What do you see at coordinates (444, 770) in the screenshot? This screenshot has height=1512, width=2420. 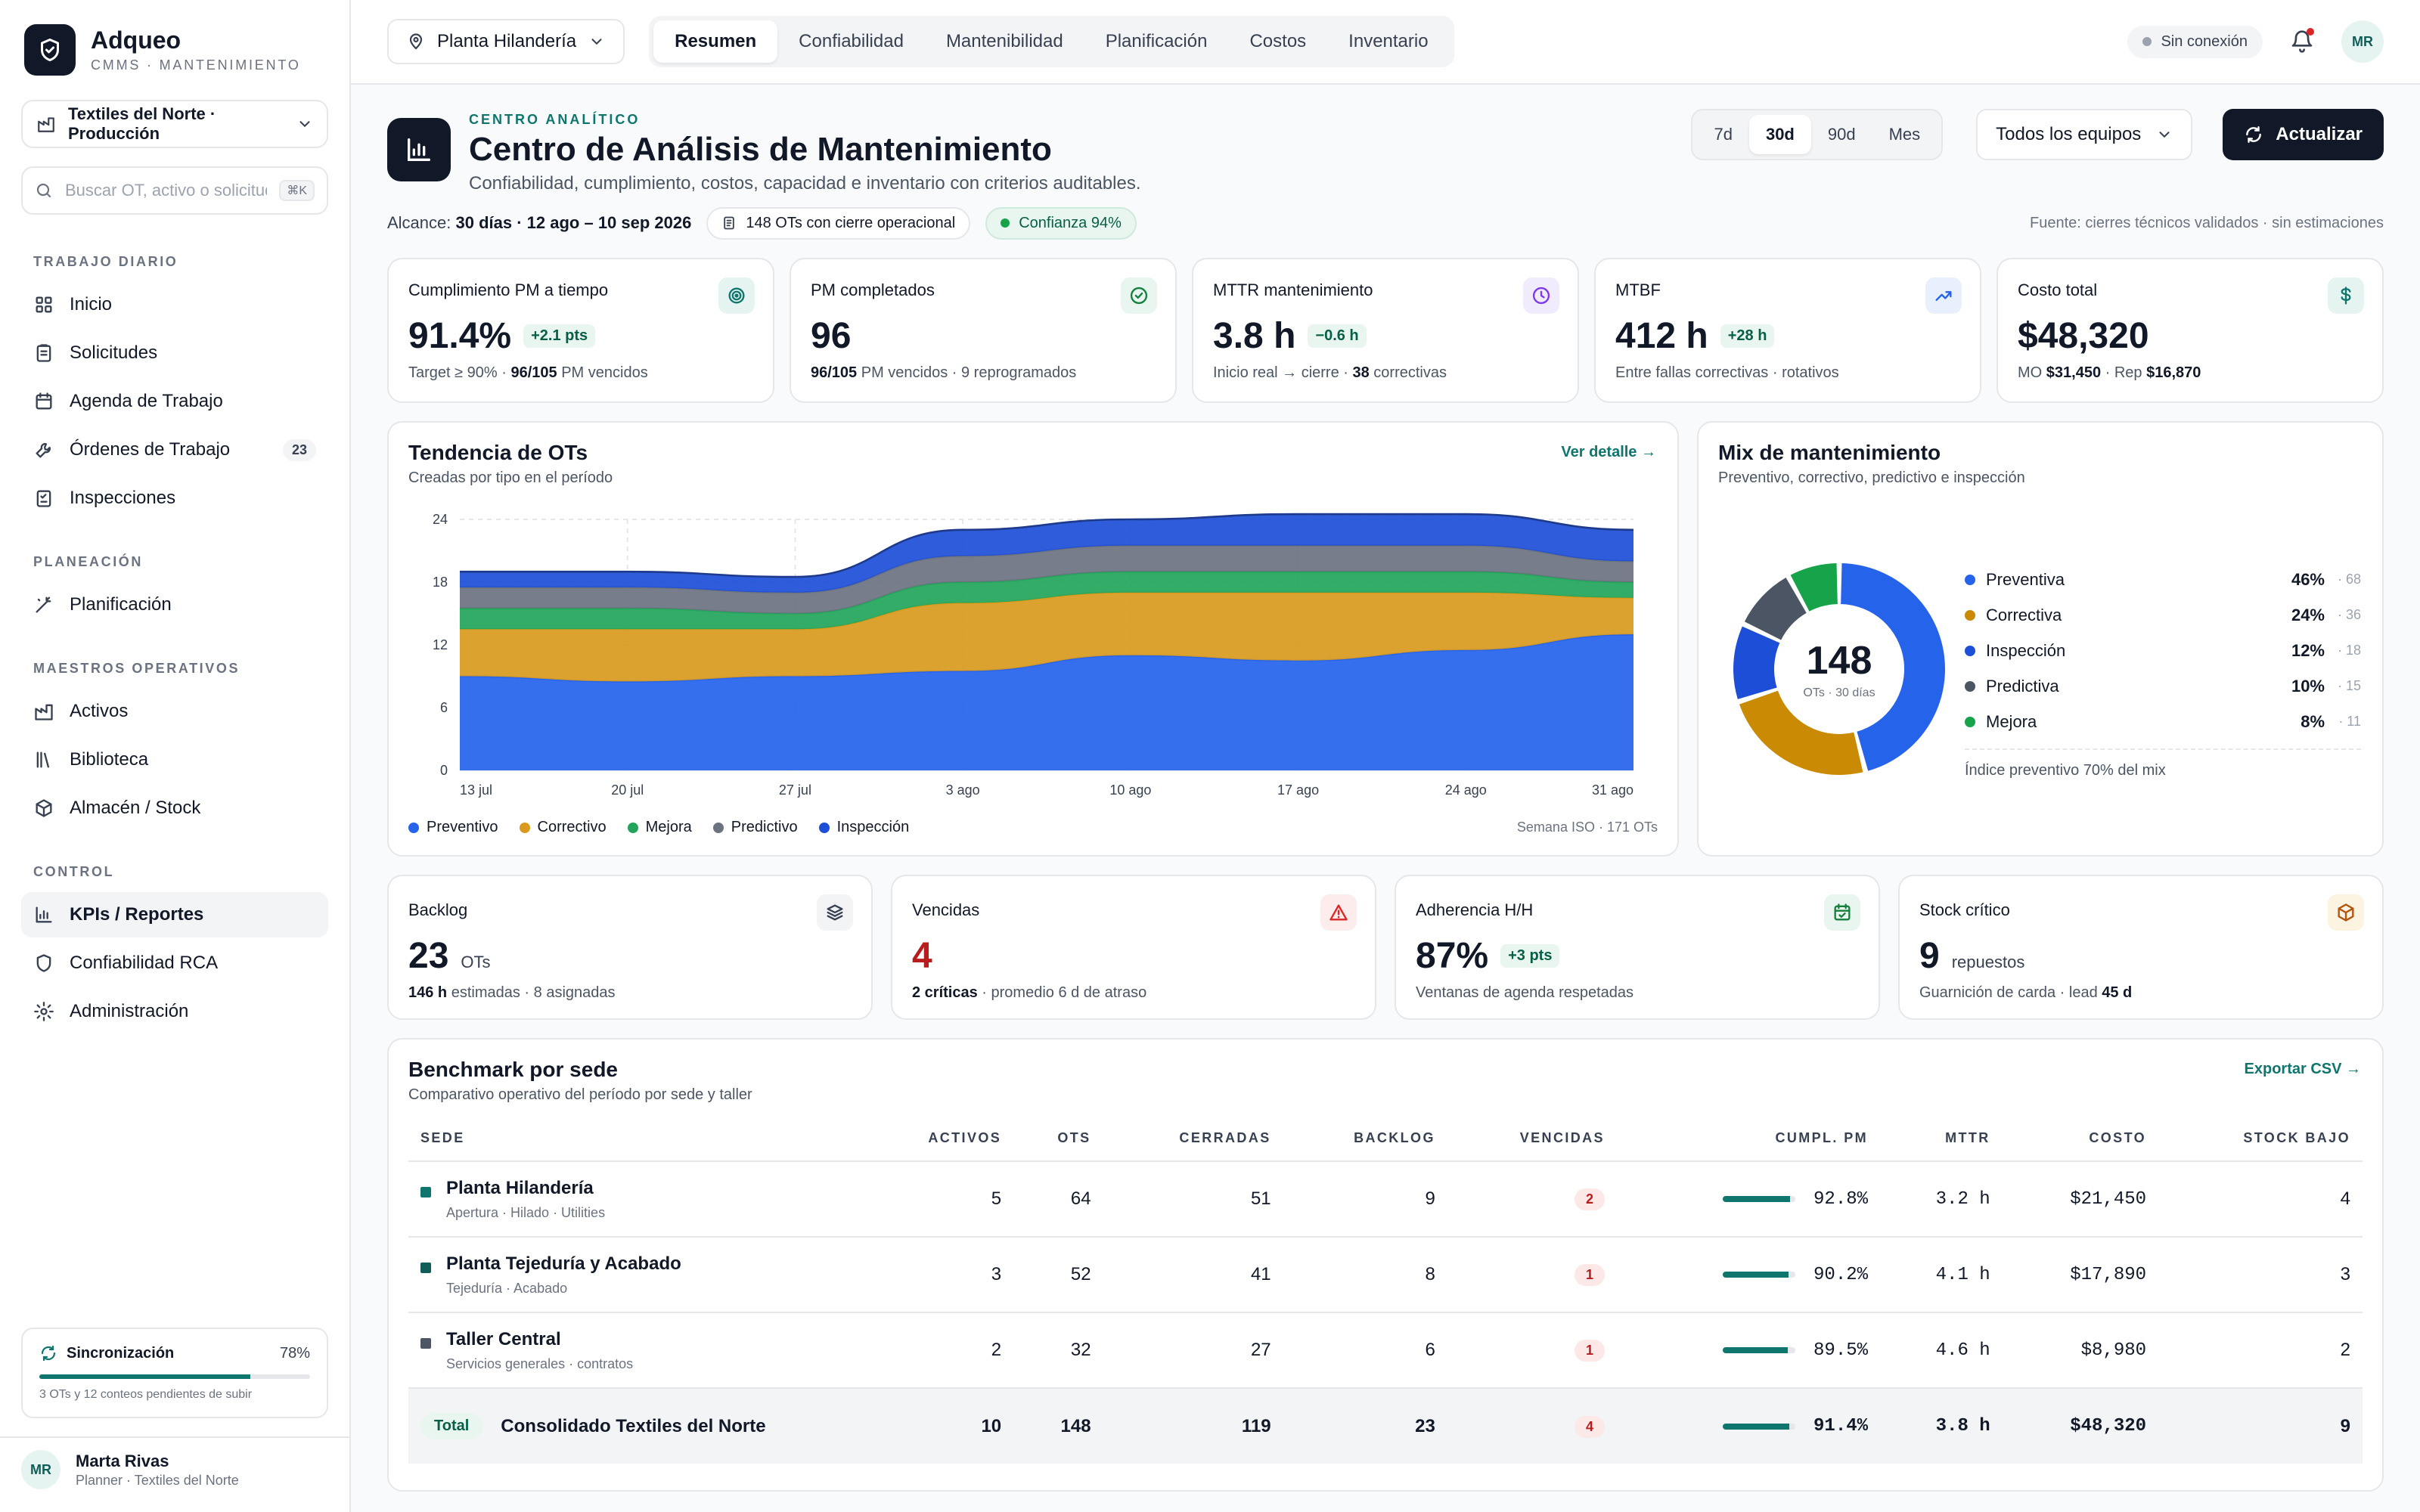 I see `y-tick-label: 0` at bounding box center [444, 770].